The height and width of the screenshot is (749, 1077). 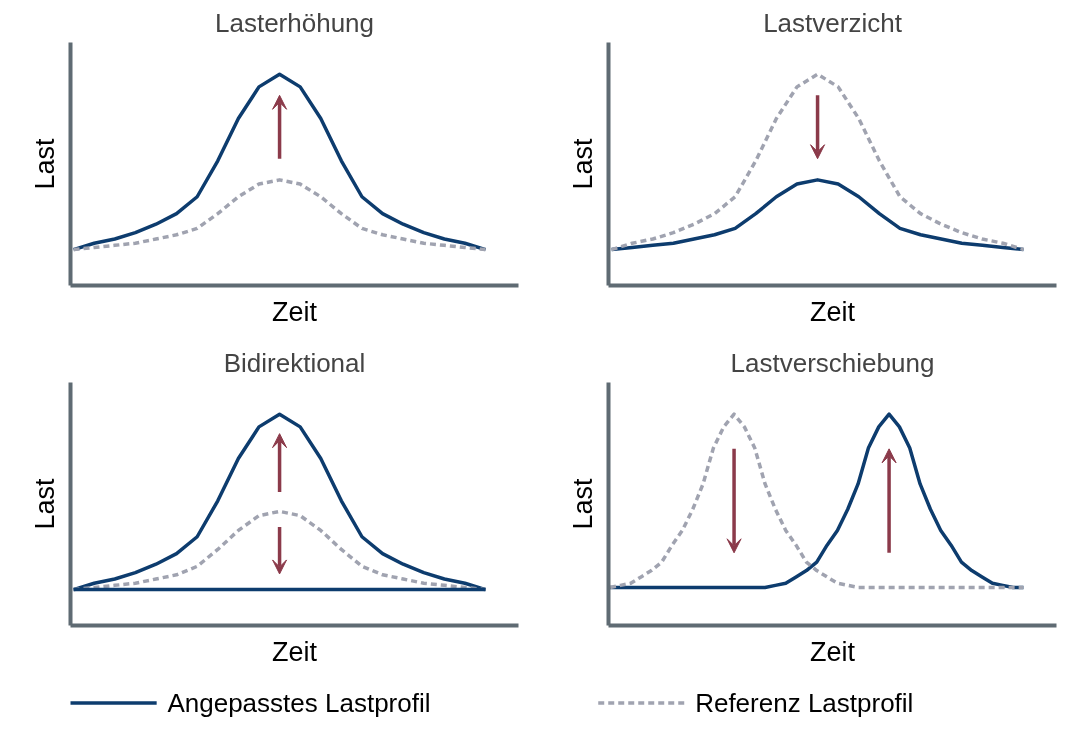 What do you see at coordinates (294, 362) in the screenshot?
I see `chart-title: Bidirektional` at bounding box center [294, 362].